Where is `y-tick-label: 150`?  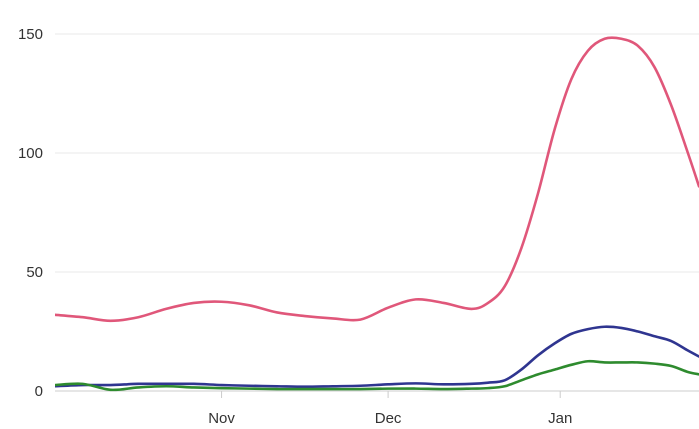 y-tick-label: 150 is located at coordinates (30, 34).